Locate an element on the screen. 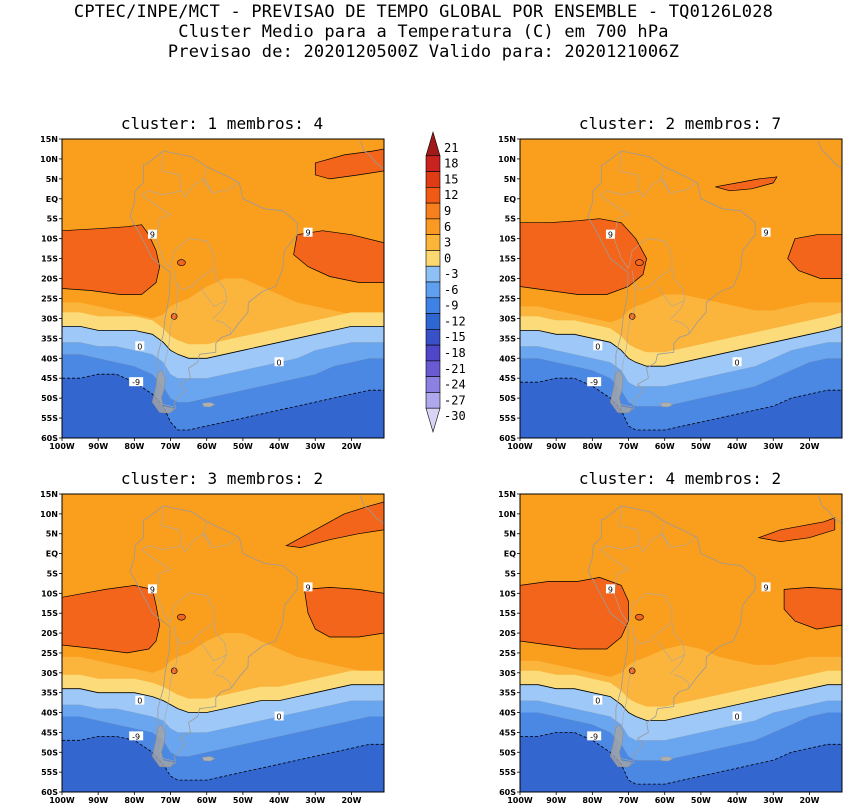  lat-tick-label: 25S is located at coordinates (507, 298).